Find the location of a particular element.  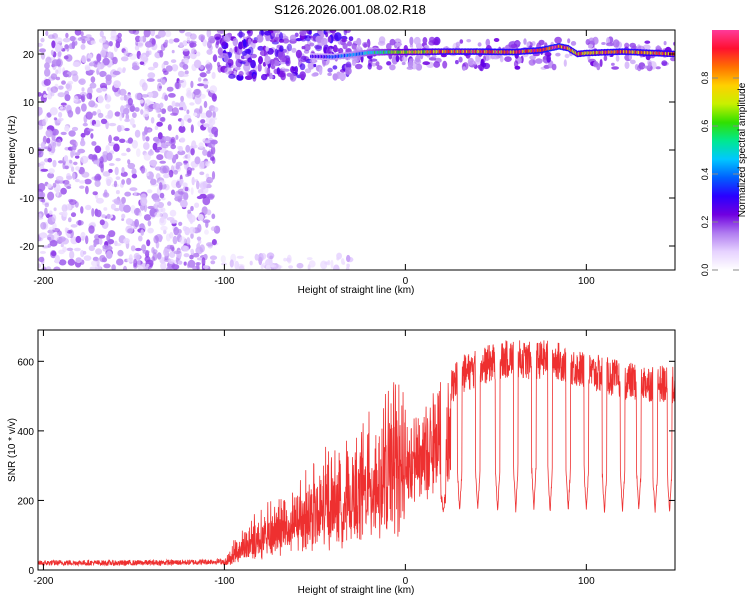

x-tick-label: 0 is located at coordinates (406, 281).